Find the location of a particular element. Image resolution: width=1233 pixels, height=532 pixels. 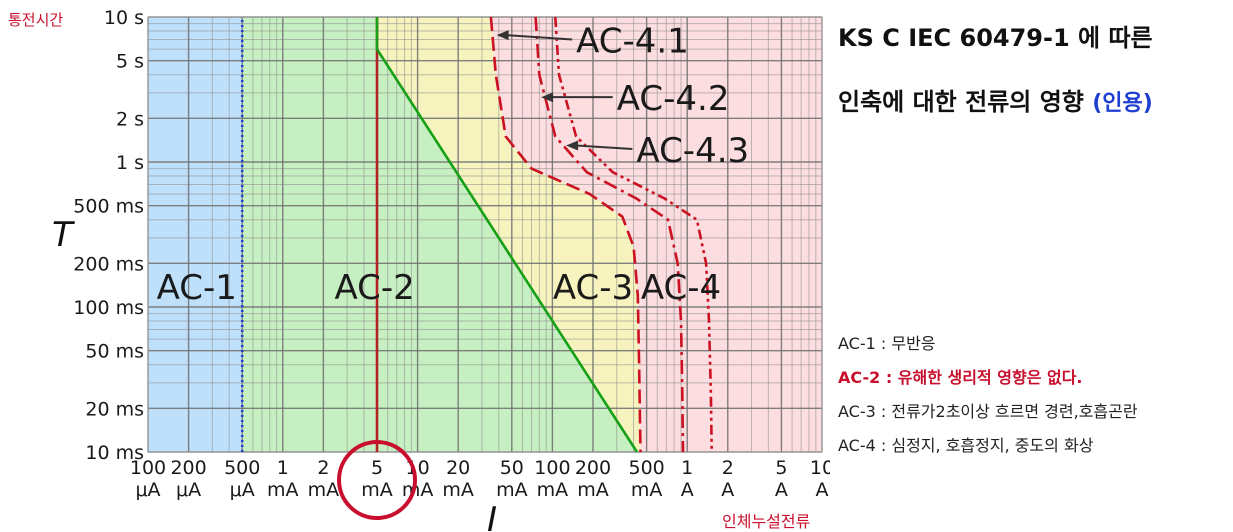

y-tick-label: 1 s is located at coordinates (130, 163).